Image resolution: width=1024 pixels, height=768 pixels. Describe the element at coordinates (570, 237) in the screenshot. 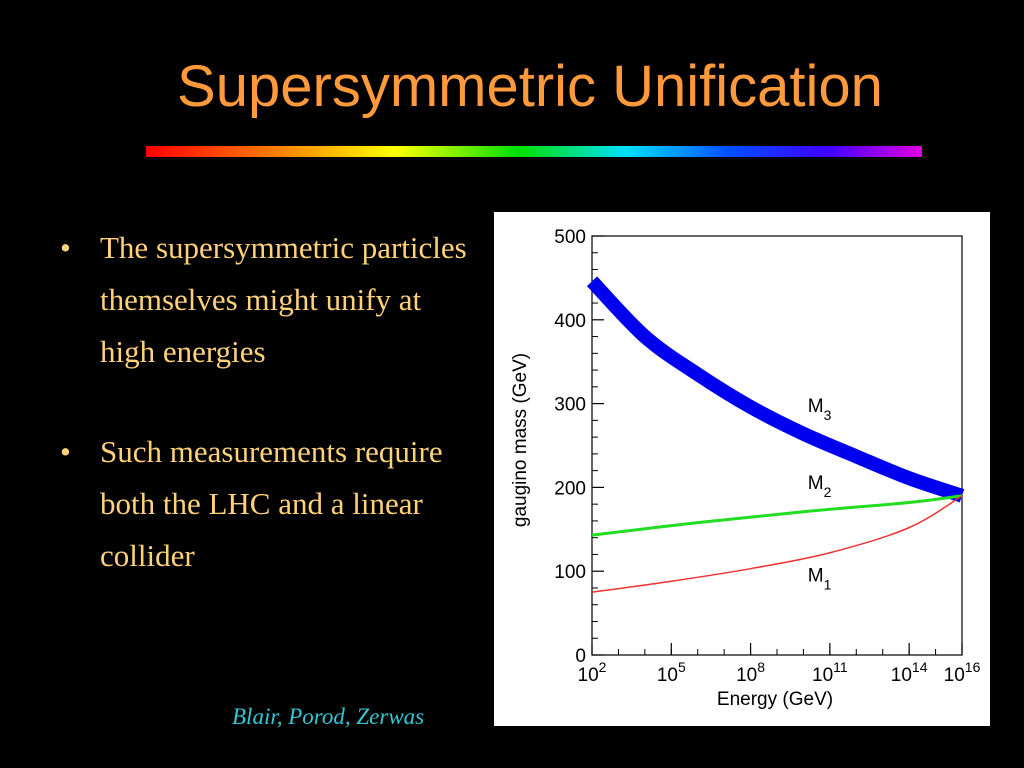

I see `y-tick-label: 500` at that location.